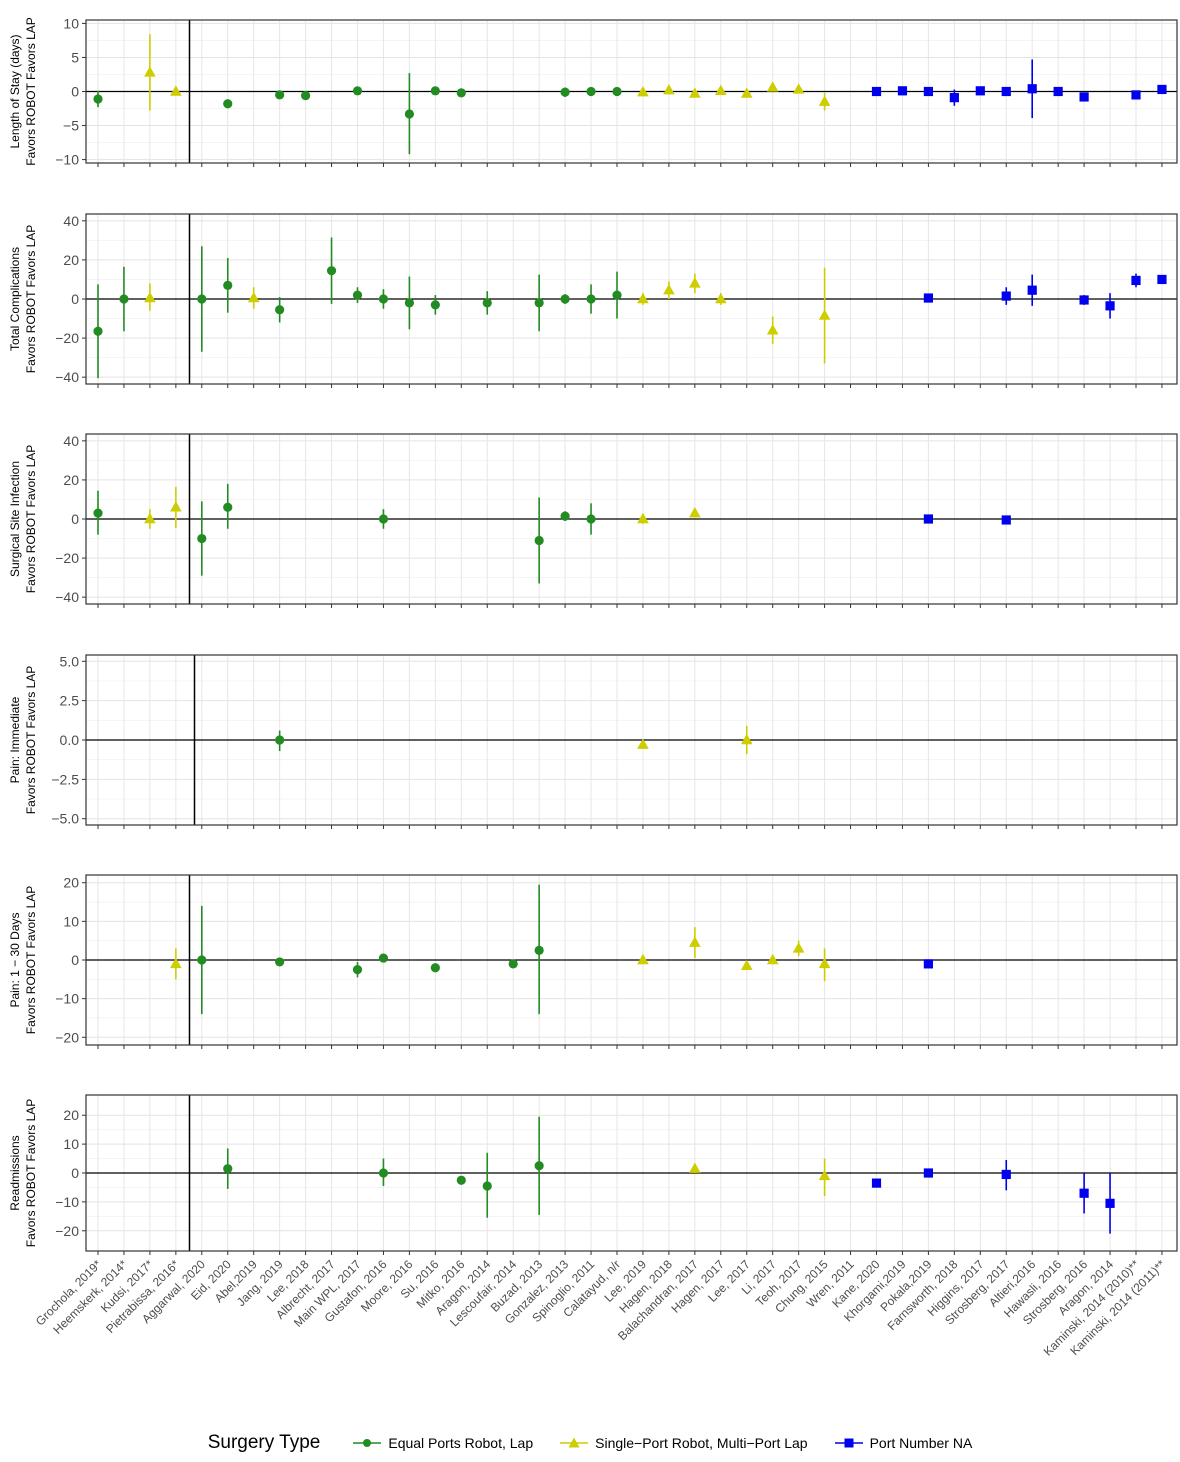  I want to click on y-tick-label: −40, so click(67, 377).